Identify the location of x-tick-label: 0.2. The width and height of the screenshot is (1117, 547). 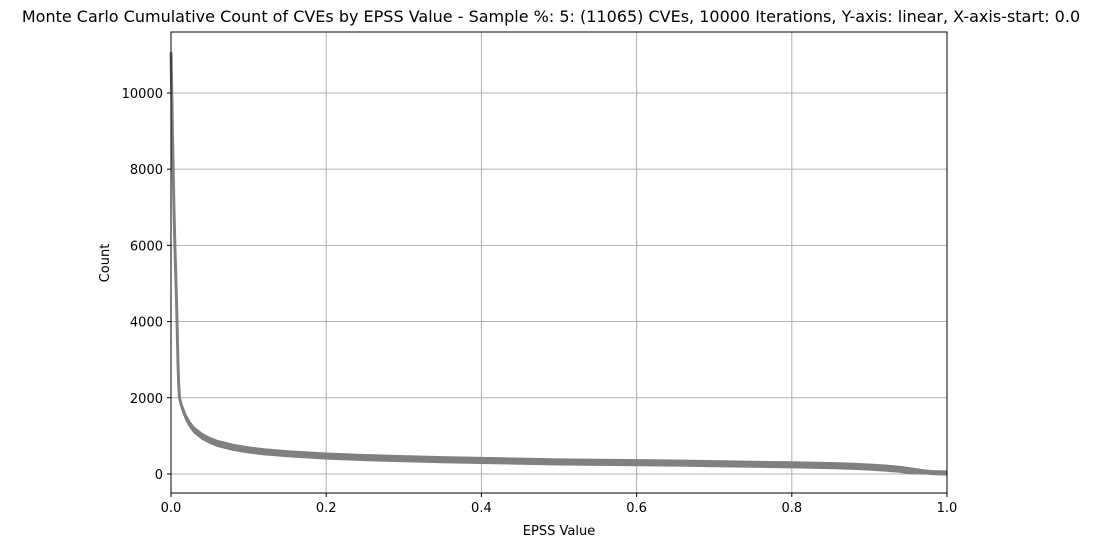
(326, 508).